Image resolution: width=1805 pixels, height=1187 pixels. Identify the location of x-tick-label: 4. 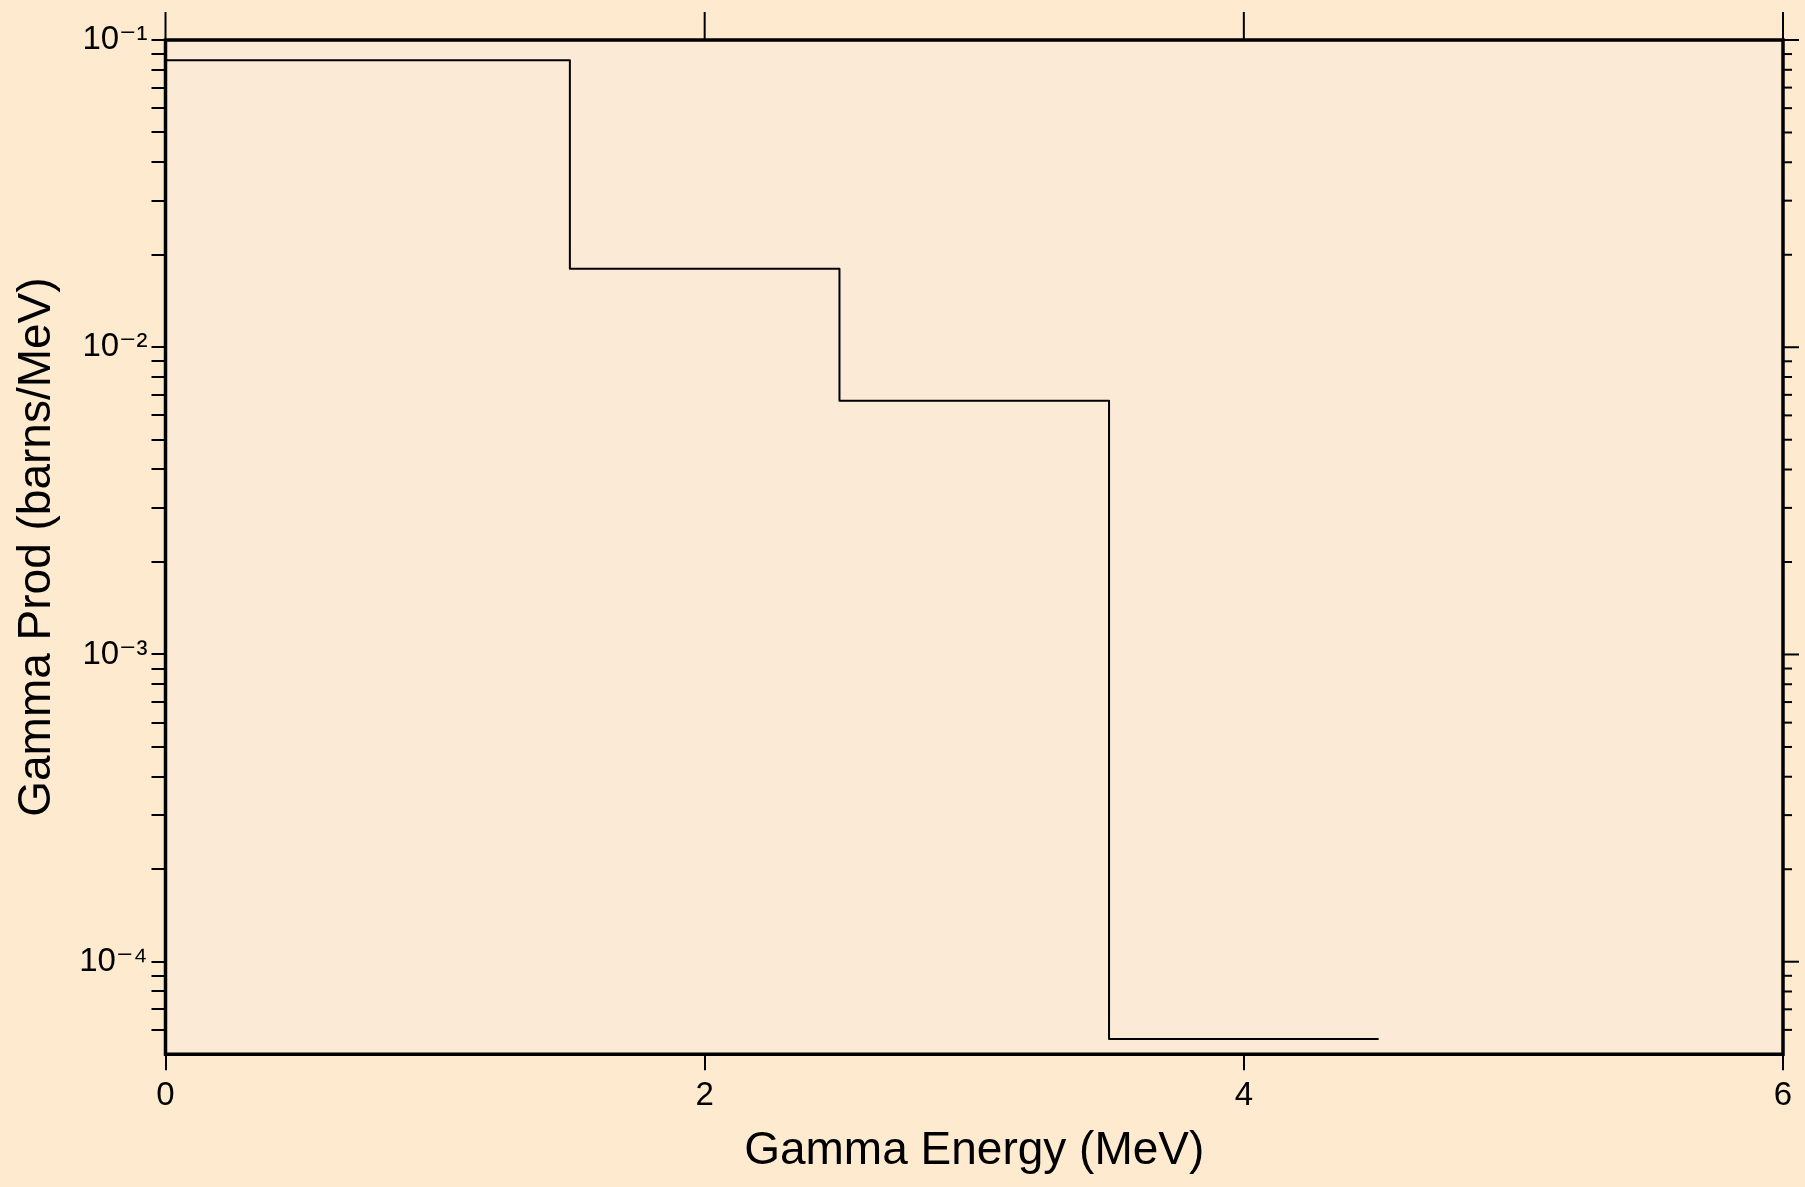
(1244, 1094).